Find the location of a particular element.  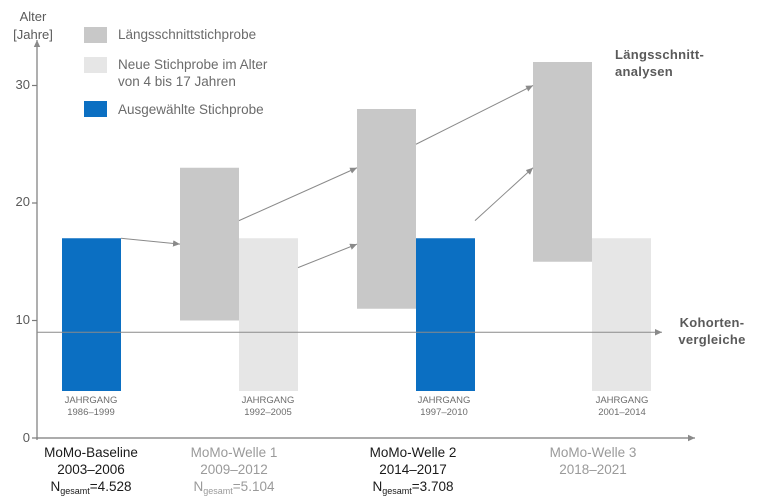

jahrgang-label-baseline: JAHRGANG 1986–1999 is located at coordinates (91, 407).